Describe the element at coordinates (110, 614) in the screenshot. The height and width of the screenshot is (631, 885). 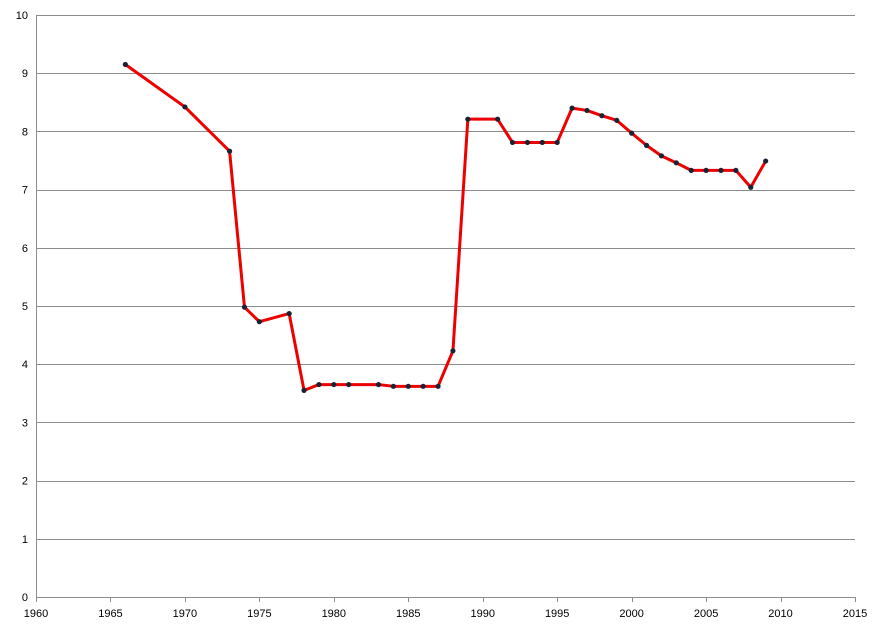
I see `x-tick-label: 1965` at that location.